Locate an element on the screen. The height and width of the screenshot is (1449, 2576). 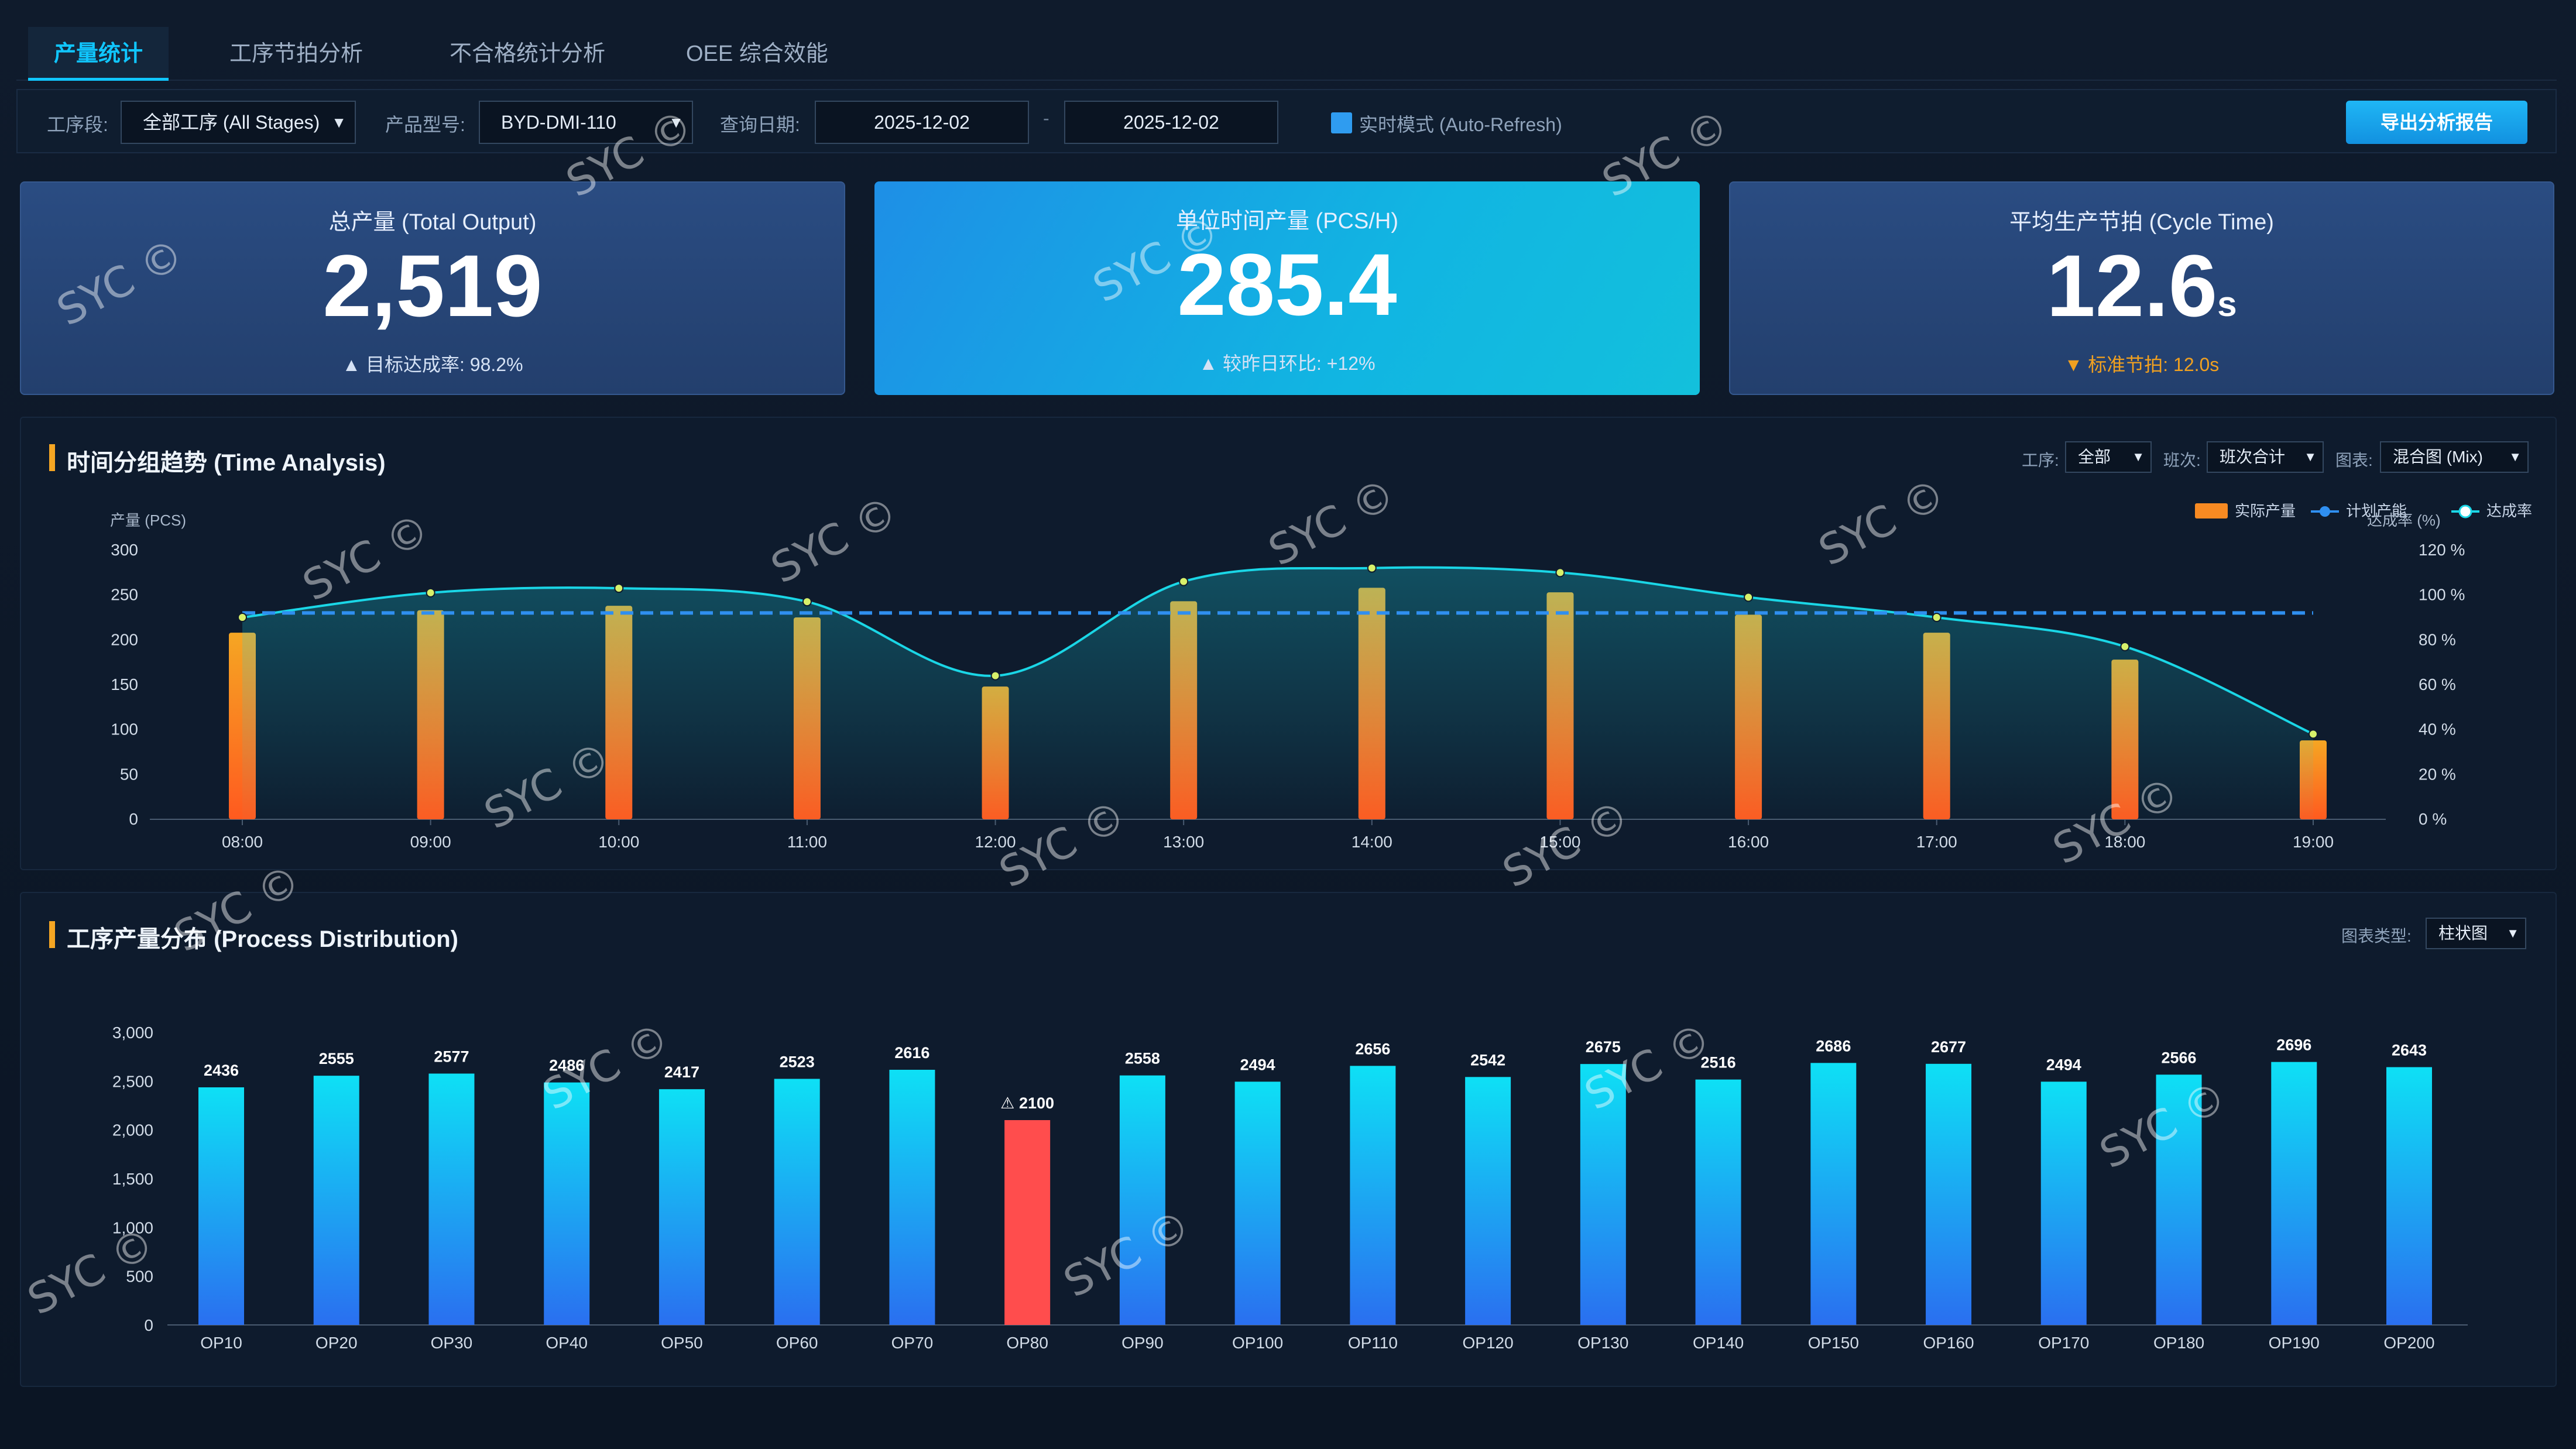
bar-value-label: ⚠ 2100 is located at coordinates (1027, 1103).